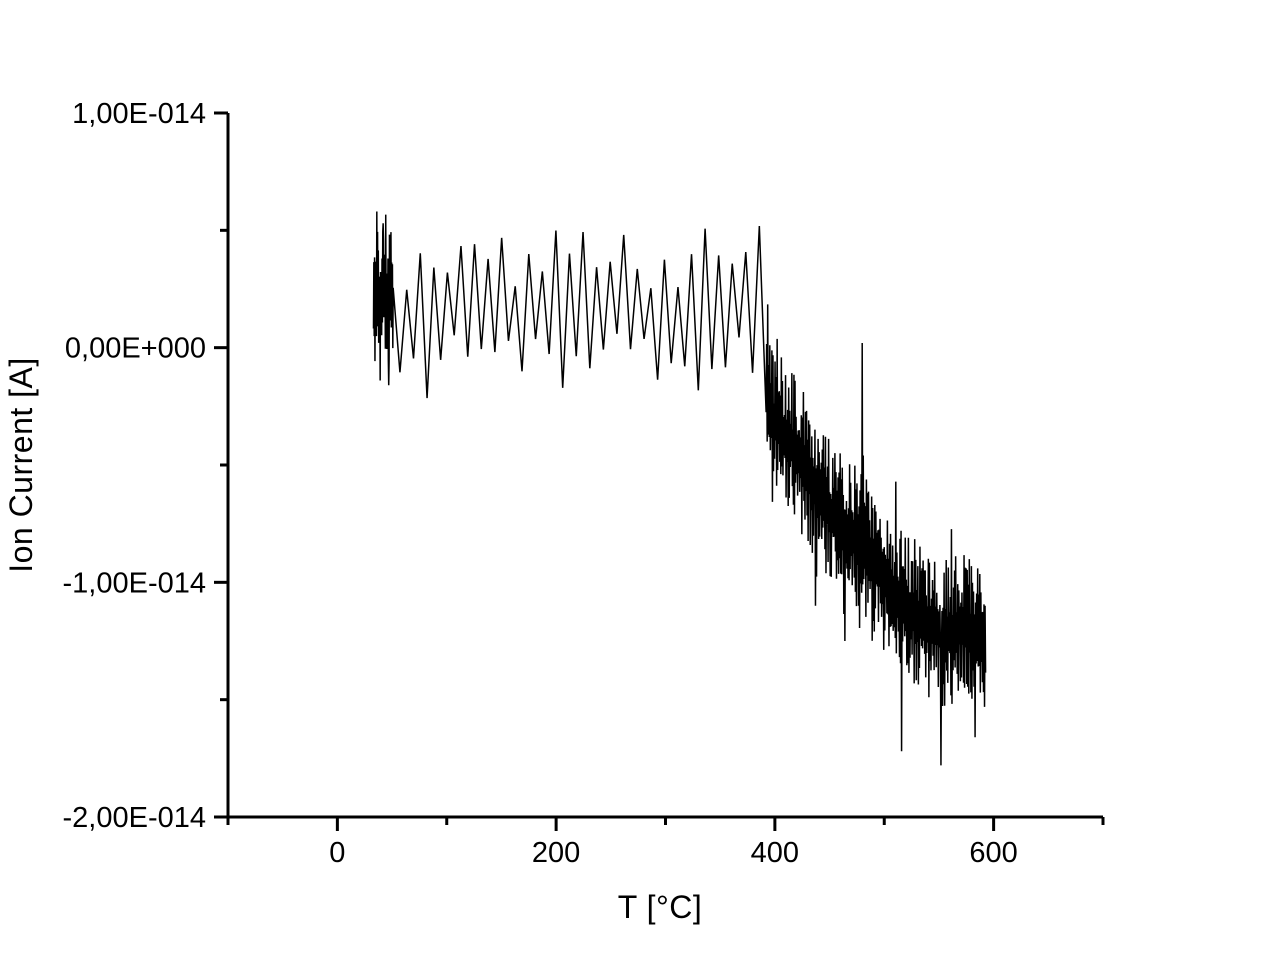 The image size is (1280, 979). I want to click on y-tick-label: 0,00E+000, so click(135, 349).